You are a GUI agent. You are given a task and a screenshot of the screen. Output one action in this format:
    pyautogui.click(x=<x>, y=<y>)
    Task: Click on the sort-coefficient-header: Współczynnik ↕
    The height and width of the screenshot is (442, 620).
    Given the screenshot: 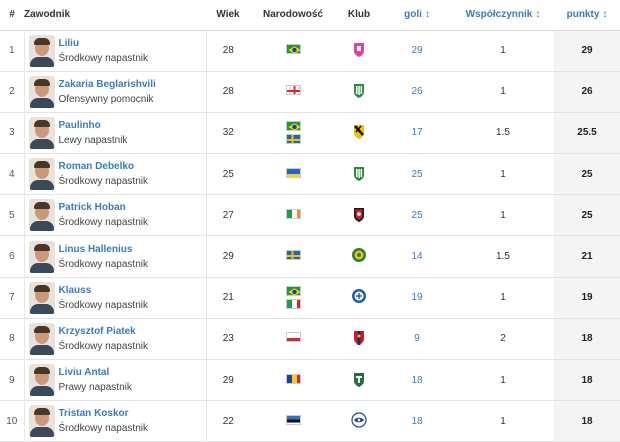 What is the action you would take?
    pyautogui.click(x=503, y=15)
    